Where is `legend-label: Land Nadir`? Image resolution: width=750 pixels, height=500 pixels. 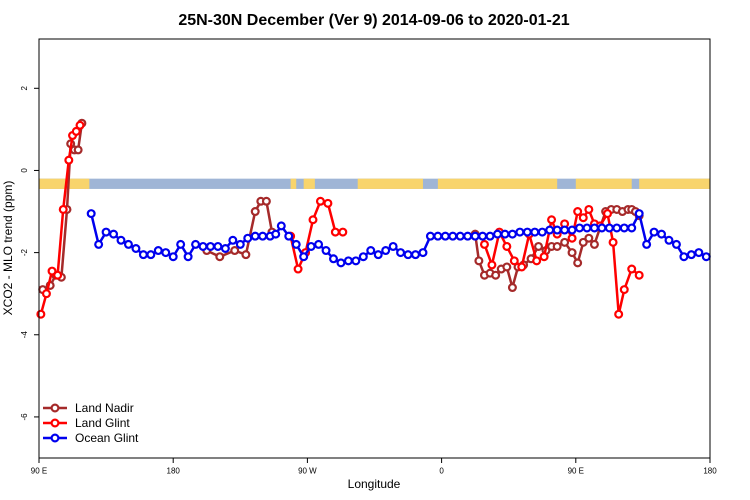 legend-label: Land Nadir is located at coordinates (104, 408).